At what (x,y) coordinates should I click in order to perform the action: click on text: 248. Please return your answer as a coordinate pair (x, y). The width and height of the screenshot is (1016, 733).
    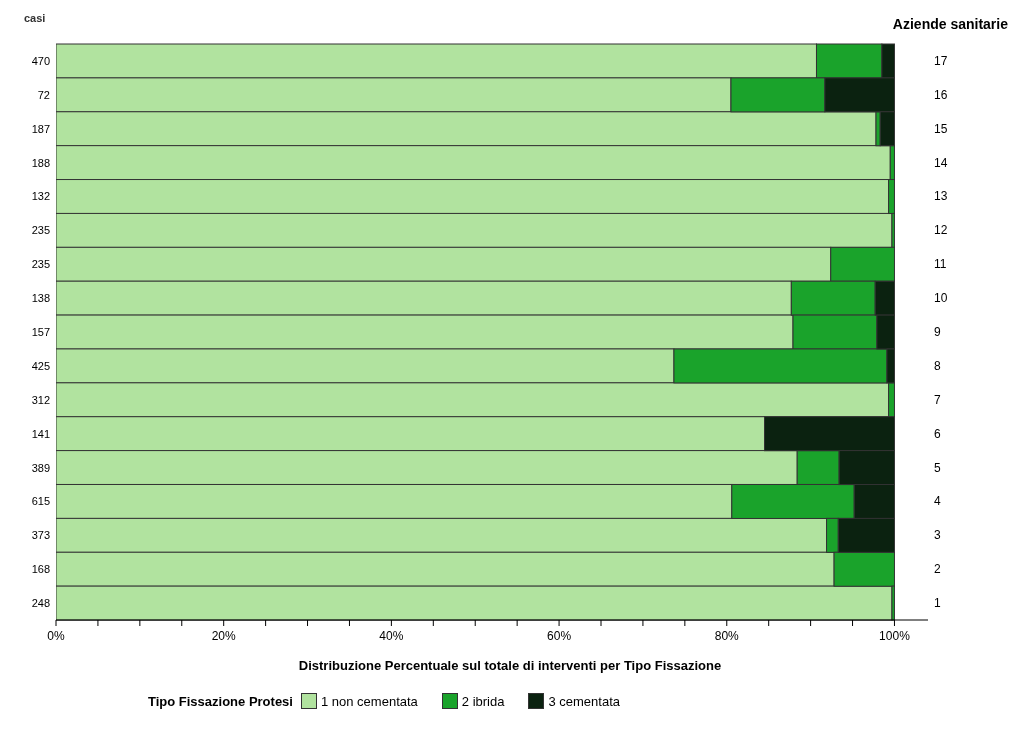
    Looking at the image, I should click on (40, 603).